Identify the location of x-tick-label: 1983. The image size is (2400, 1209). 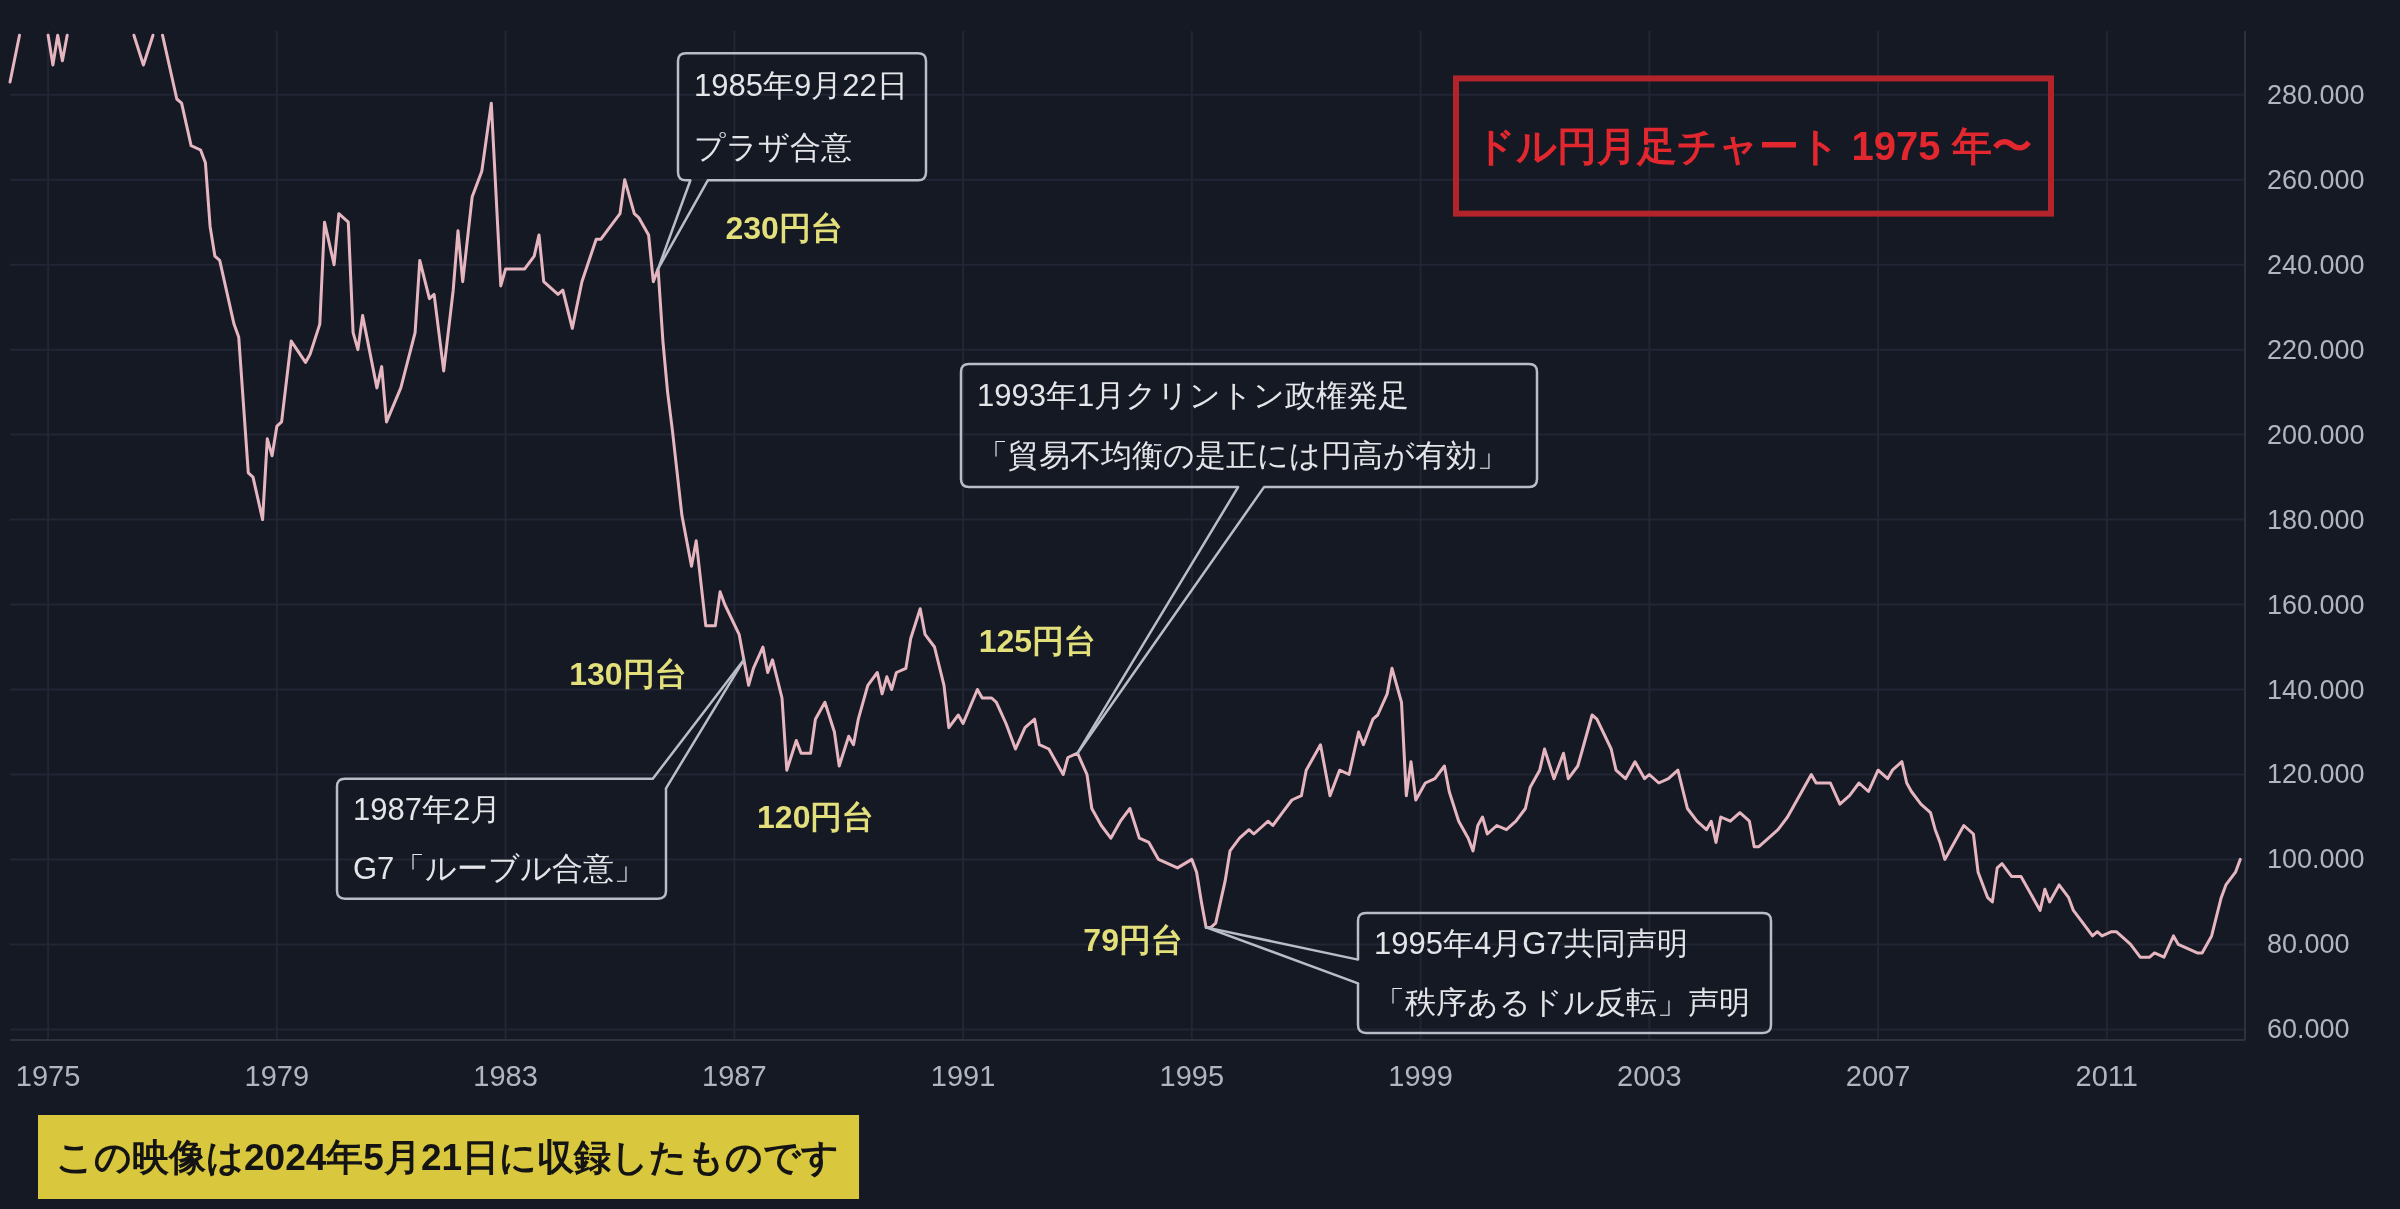
(505, 1076).